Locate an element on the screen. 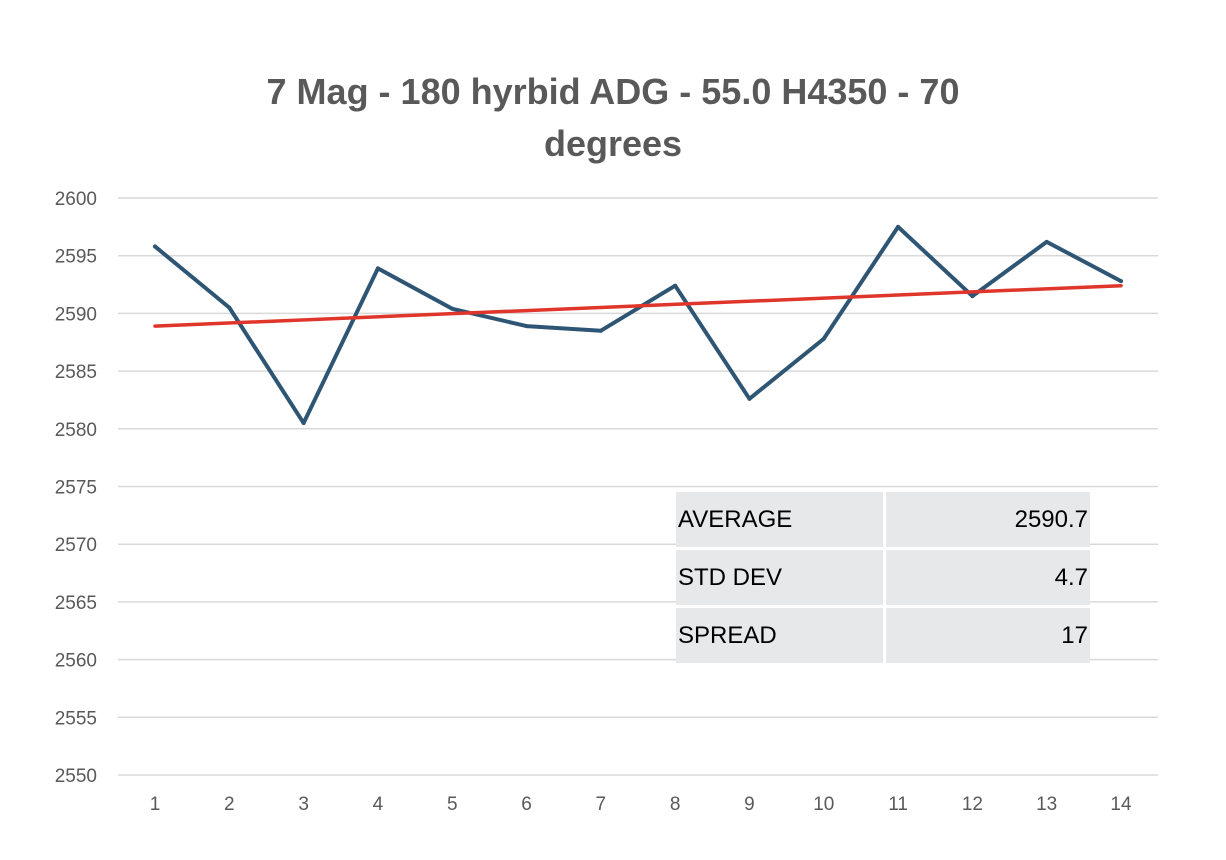 The height and width of the screenshot is (860, 1226). y-tick-label: 2580 is located at coordinates (76, 430).